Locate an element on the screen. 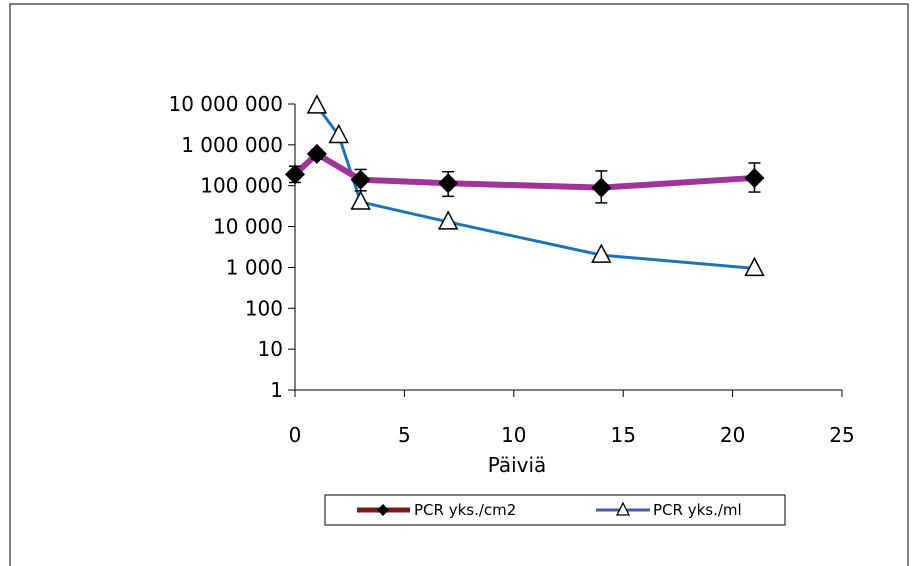 This screenshot has height=566, width=918. legend-marker-triangle is located at coordinates (623, 508).